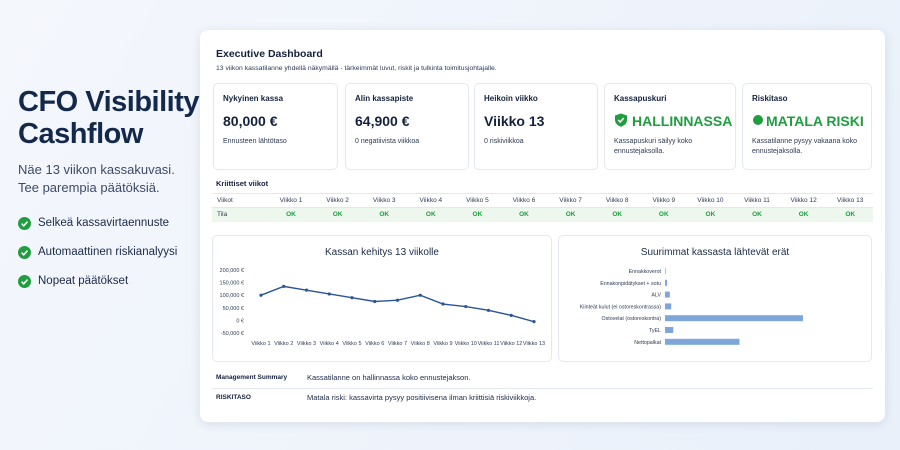 Image resolution: width=900 pixels, height=450 pixels. Describe the element at coordinates (621, 120) in the screenshot. I see `status-icon` at that location.